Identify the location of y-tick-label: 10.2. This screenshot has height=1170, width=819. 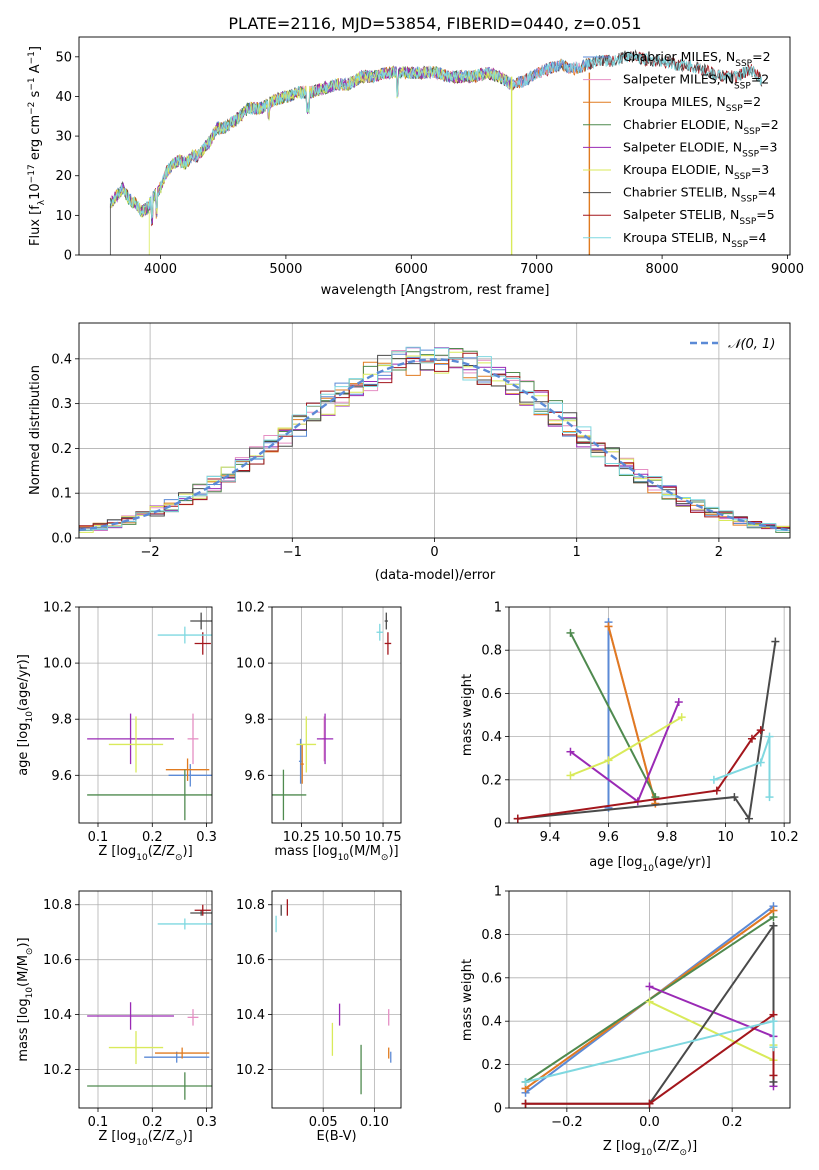
(57, 1070).